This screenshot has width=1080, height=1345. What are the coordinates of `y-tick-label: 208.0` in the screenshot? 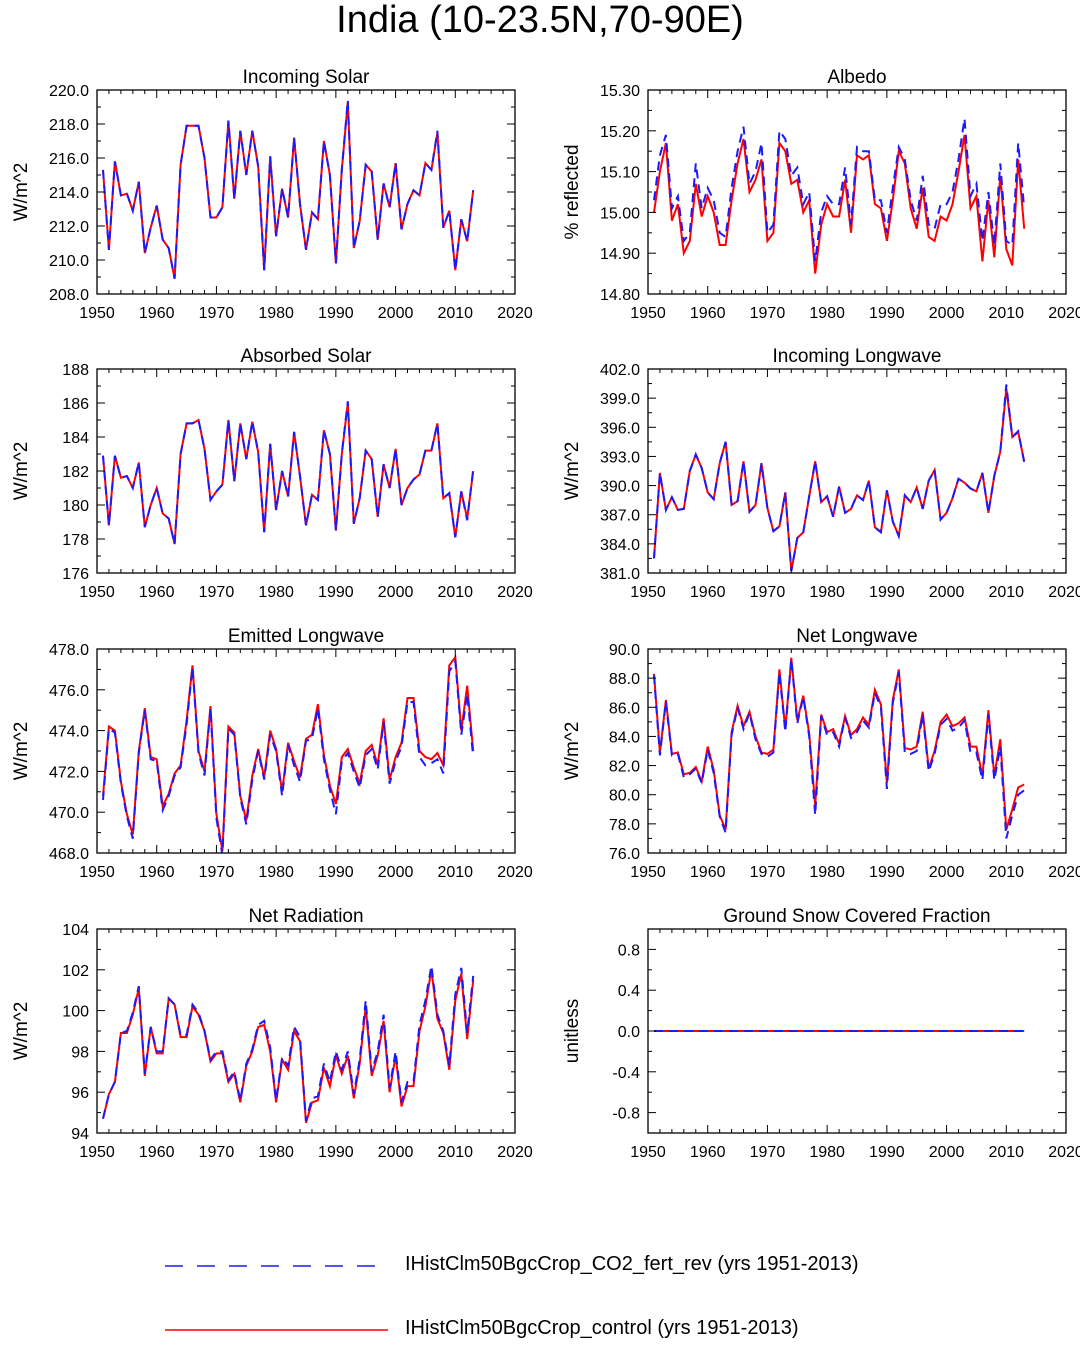 It's located at (69, 295).